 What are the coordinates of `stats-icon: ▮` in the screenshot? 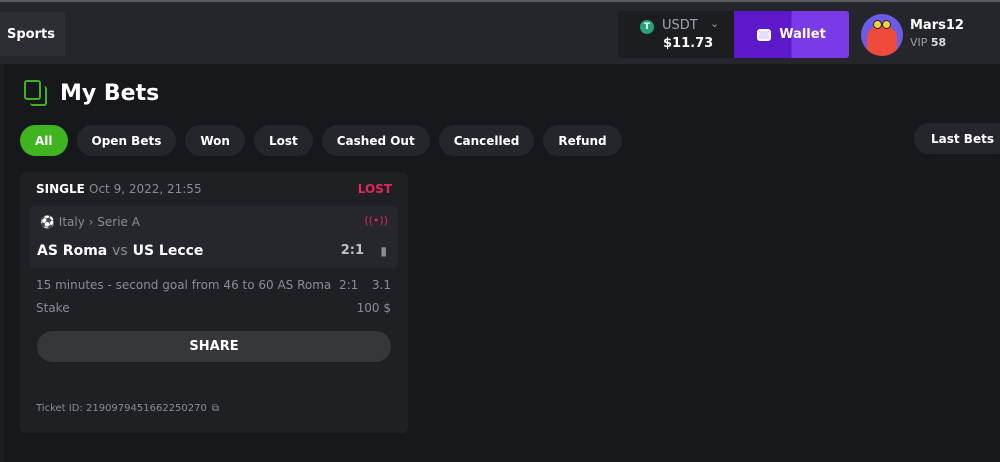 It's located at (383, 251).